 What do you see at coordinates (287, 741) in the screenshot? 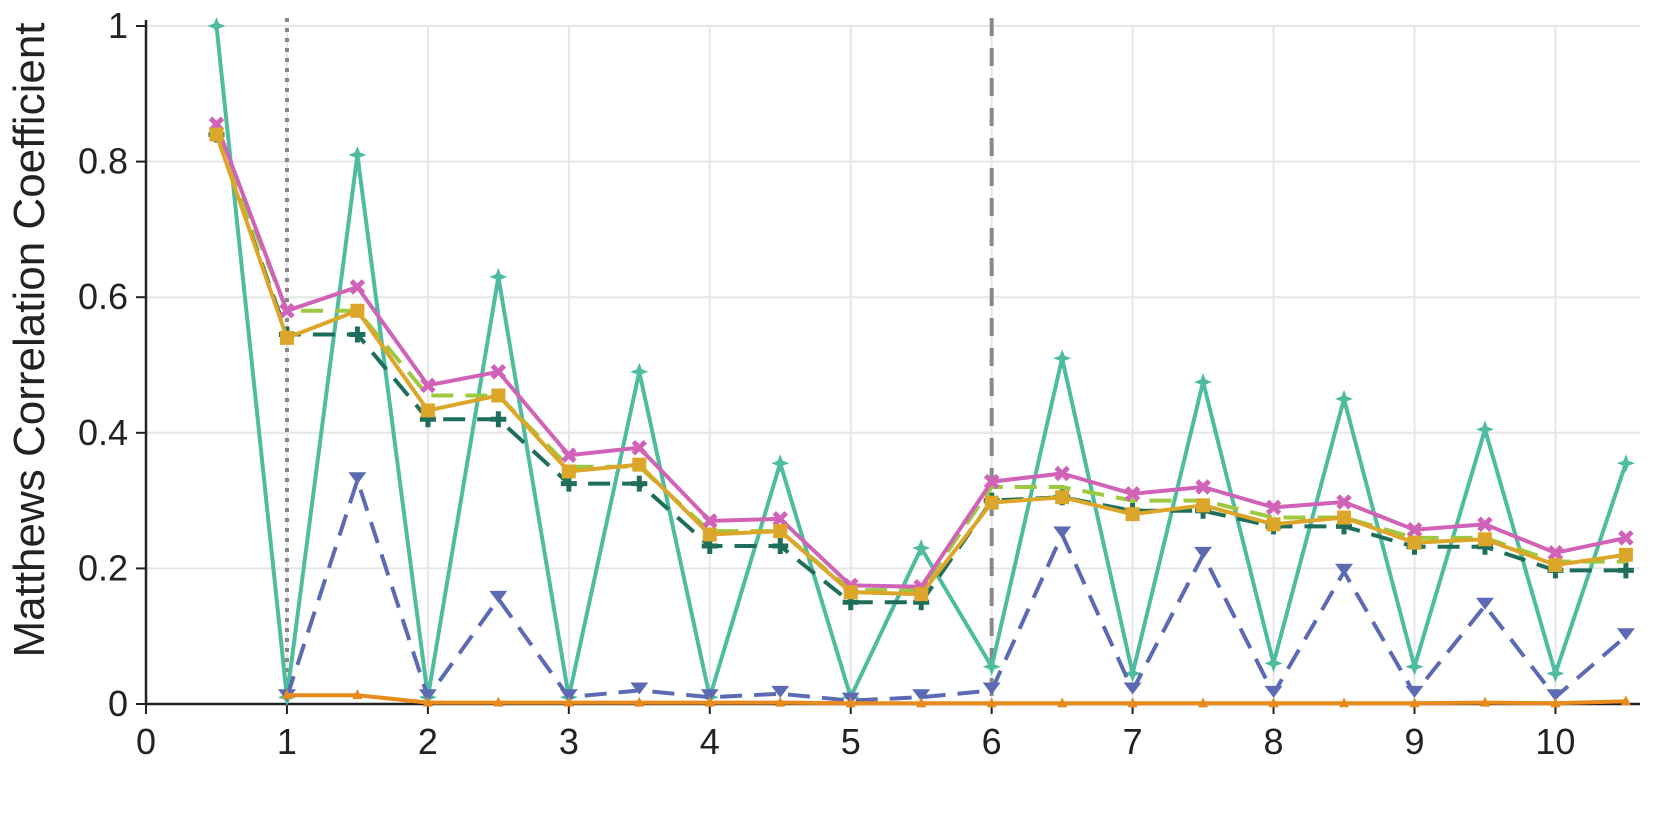
I see `x-tick-label: 1` at bounding box center [287, 741].